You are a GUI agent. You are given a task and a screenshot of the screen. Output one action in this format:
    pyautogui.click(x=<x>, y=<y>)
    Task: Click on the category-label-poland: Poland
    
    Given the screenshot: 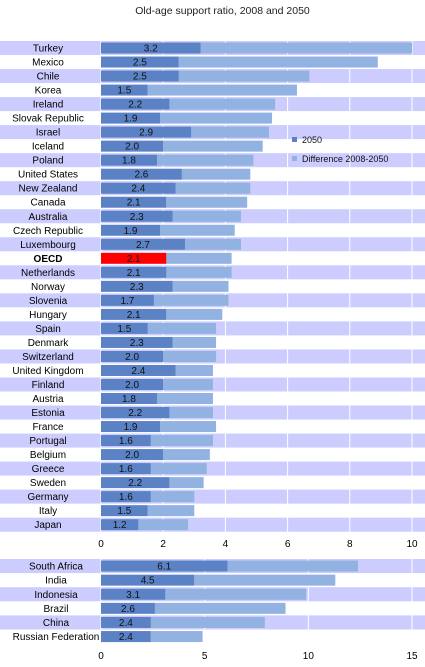 What is the action you would take?
    pyautogui.click(x=47, y=161)
    